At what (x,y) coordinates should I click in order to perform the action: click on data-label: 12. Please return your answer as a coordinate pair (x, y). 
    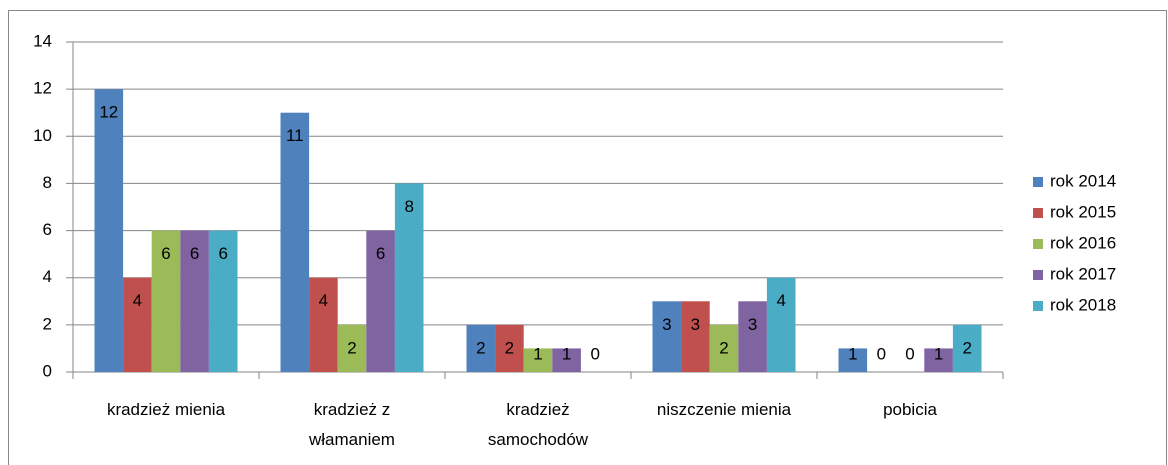
    Looking at the image, I should click on (108, 112).